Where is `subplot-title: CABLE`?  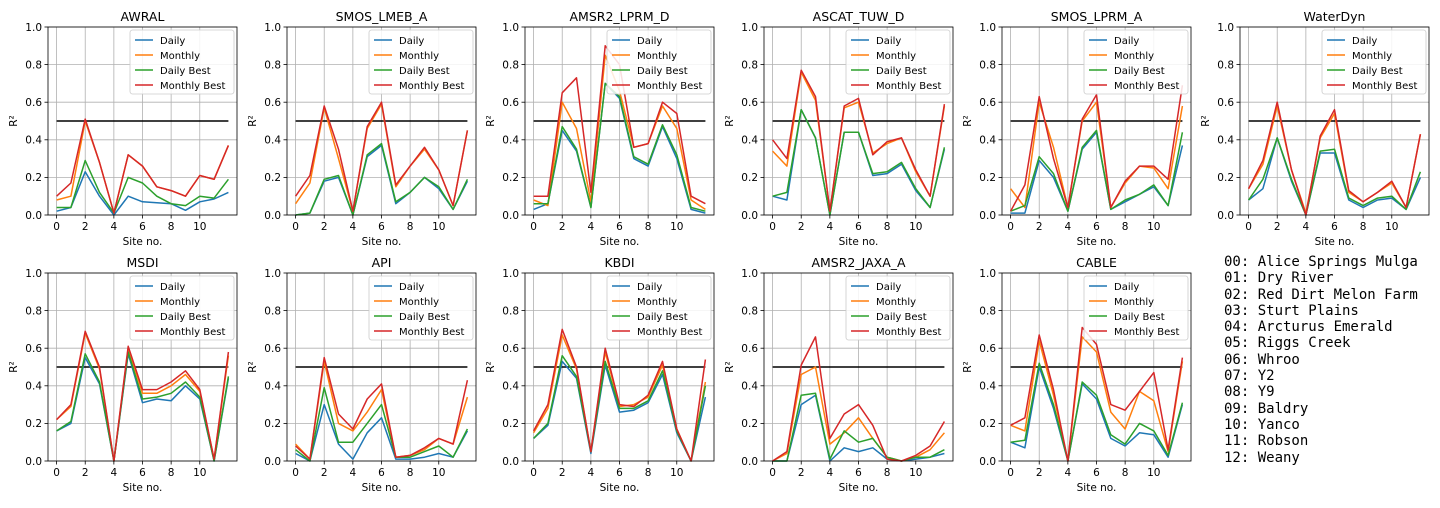 subplot-title: CABLE is located at coordinates (1096, 262).